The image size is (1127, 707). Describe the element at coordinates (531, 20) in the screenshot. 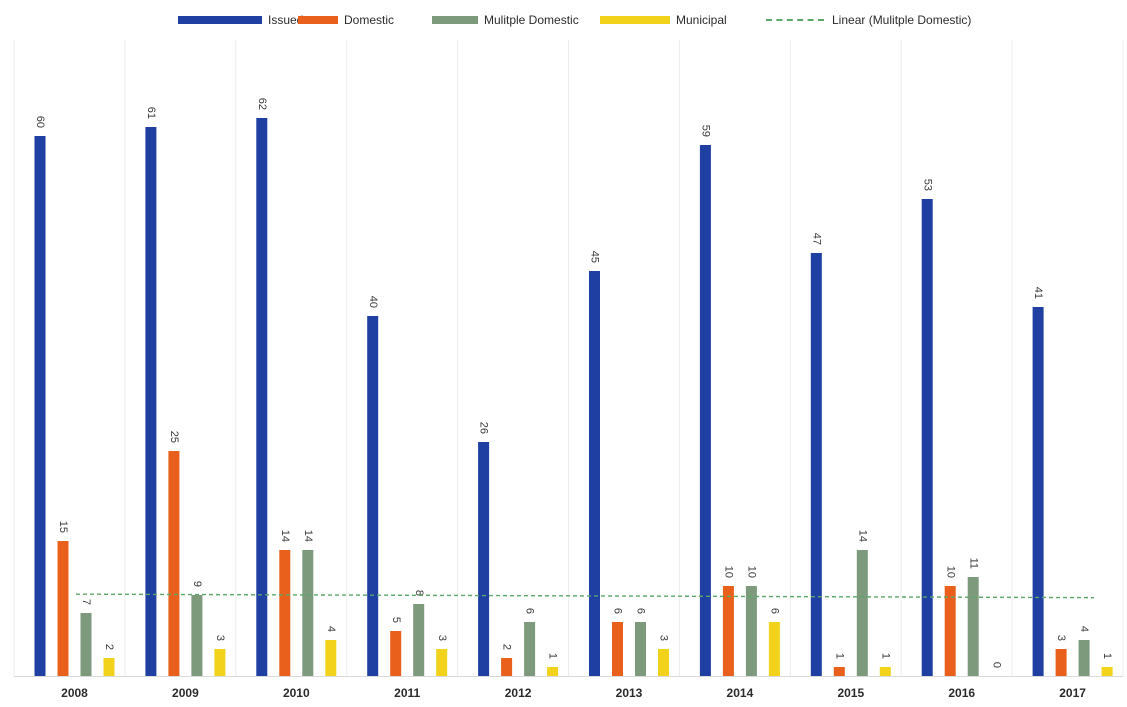

I see `legend-label: Mulitple Domestic` at that location.